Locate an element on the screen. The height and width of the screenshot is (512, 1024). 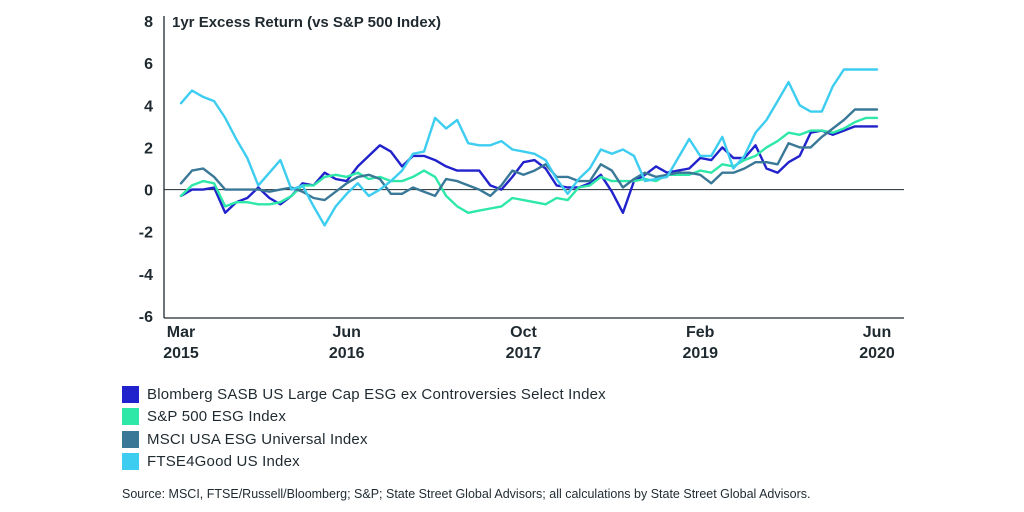
y-tick-label: 0 is located at coordinates (148, 191).